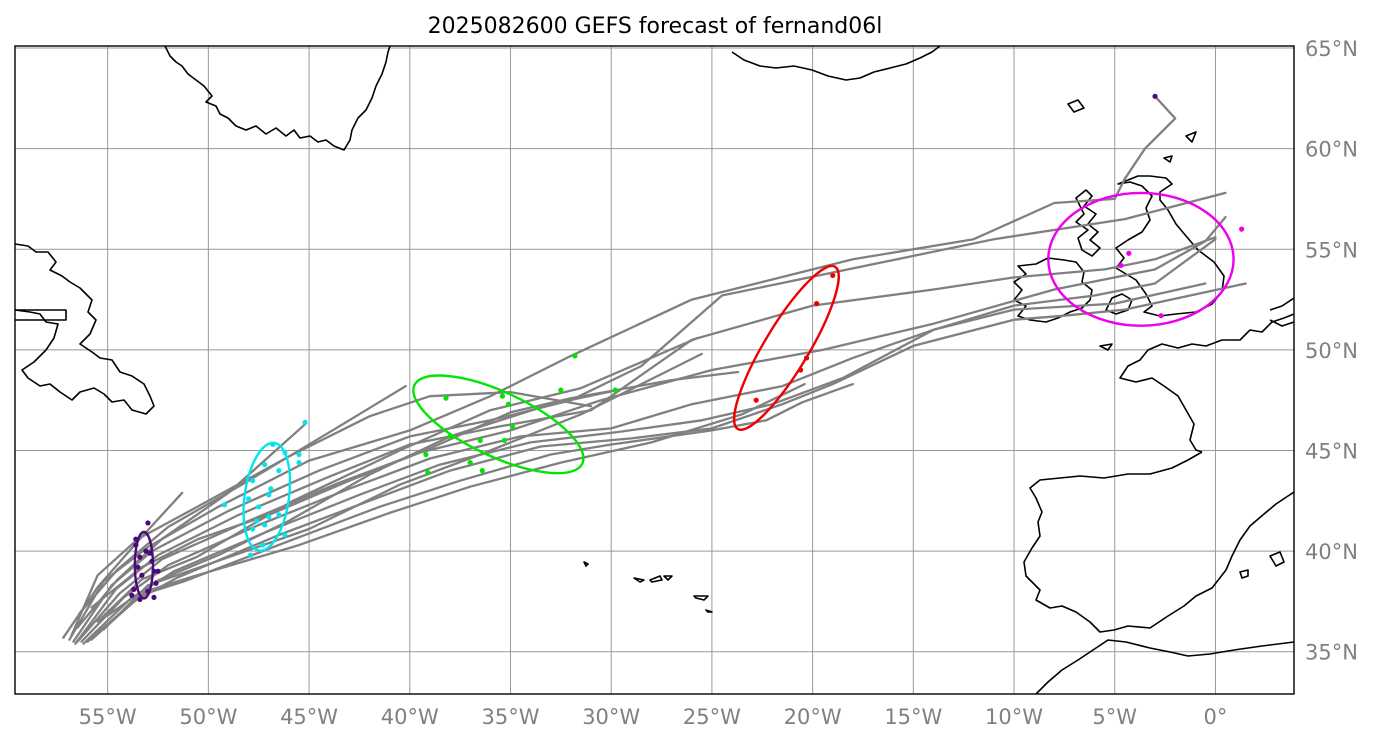  I want to click on coastline-faroe, so click(1076, 106).